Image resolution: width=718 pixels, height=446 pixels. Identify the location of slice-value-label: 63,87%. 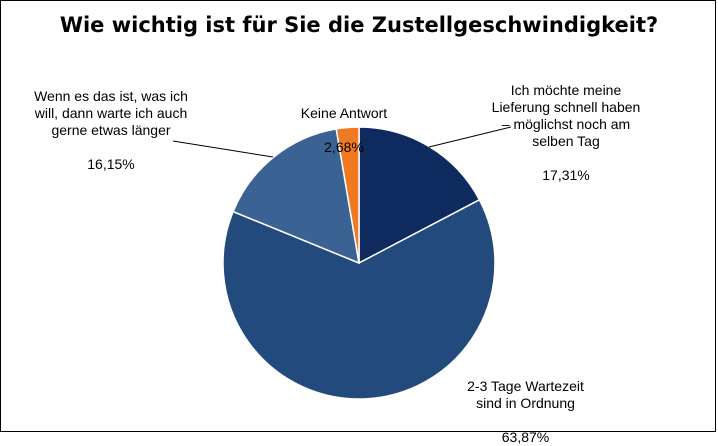
(525, 437).